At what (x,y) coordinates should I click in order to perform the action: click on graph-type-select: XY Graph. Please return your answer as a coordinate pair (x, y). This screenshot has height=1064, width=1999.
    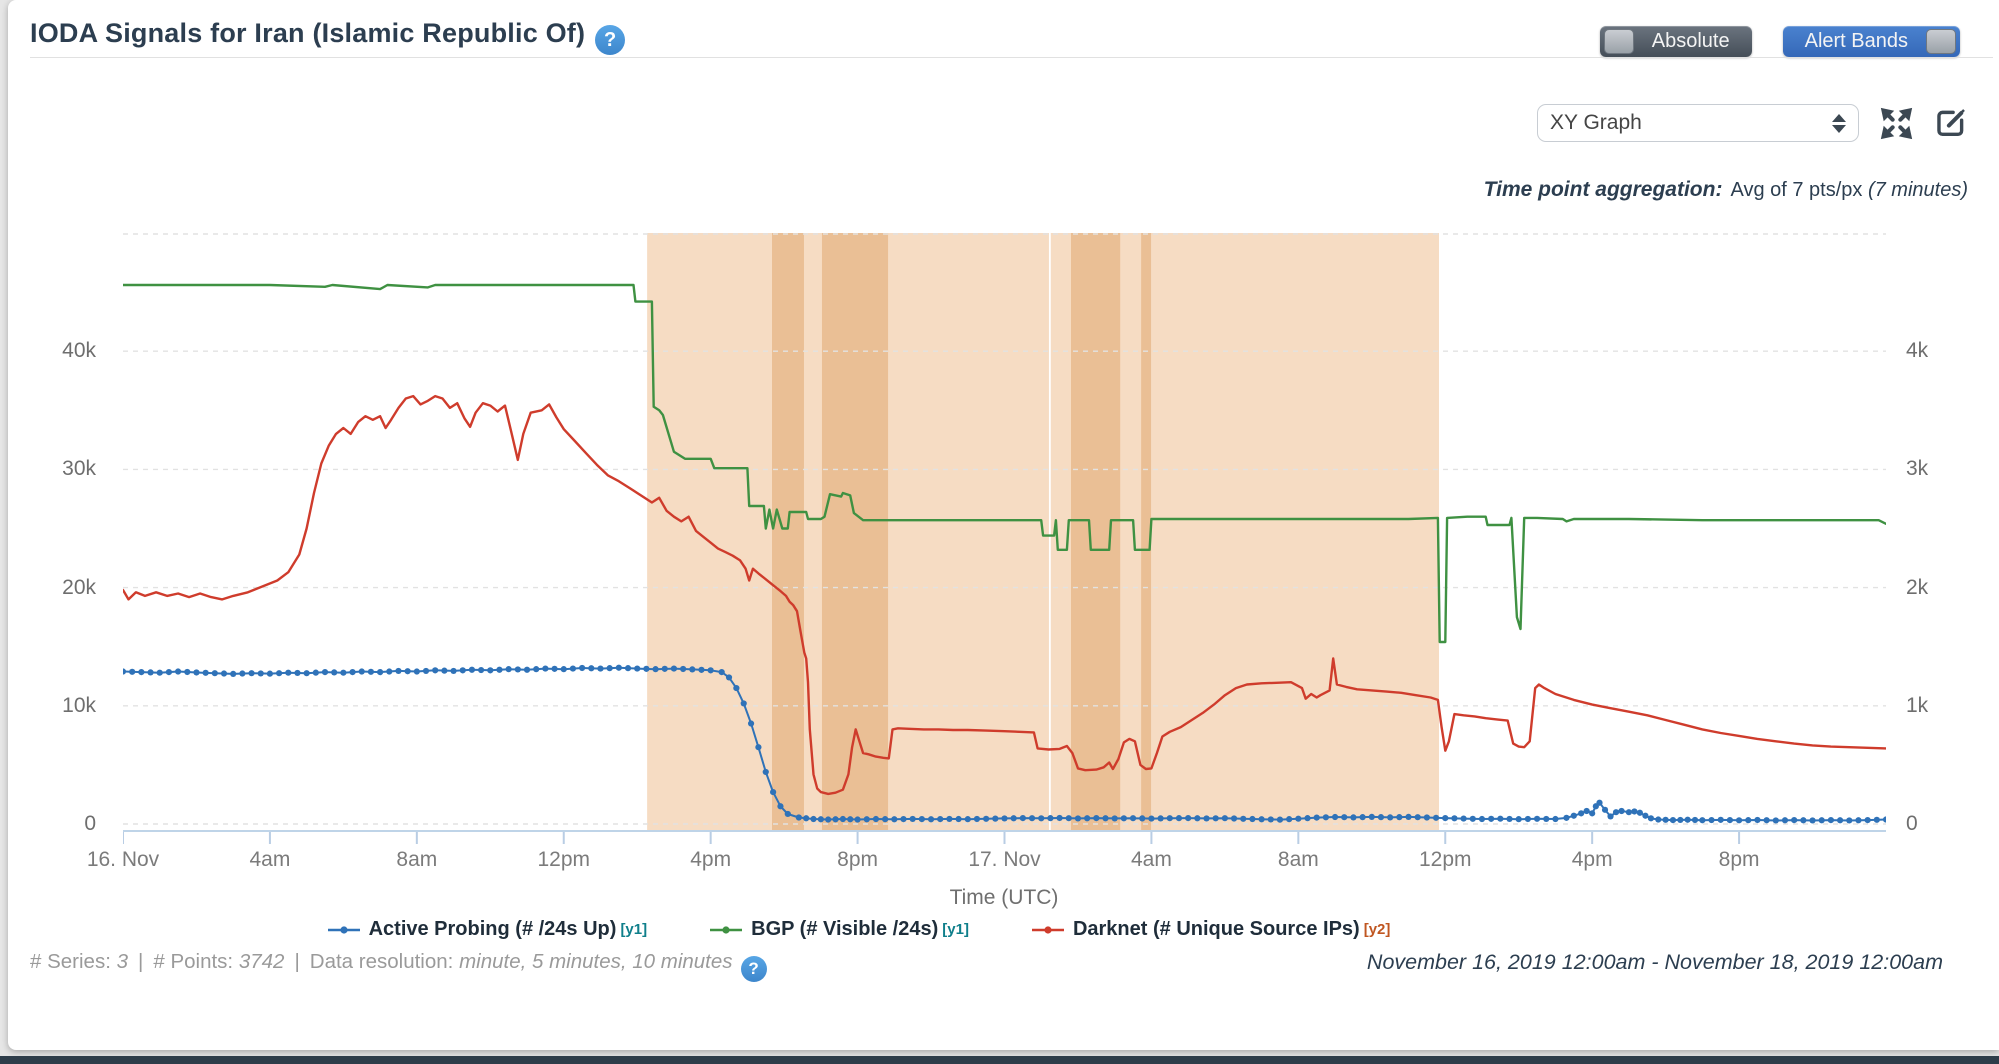
    Looking at the image, I should click on (1698, 123).